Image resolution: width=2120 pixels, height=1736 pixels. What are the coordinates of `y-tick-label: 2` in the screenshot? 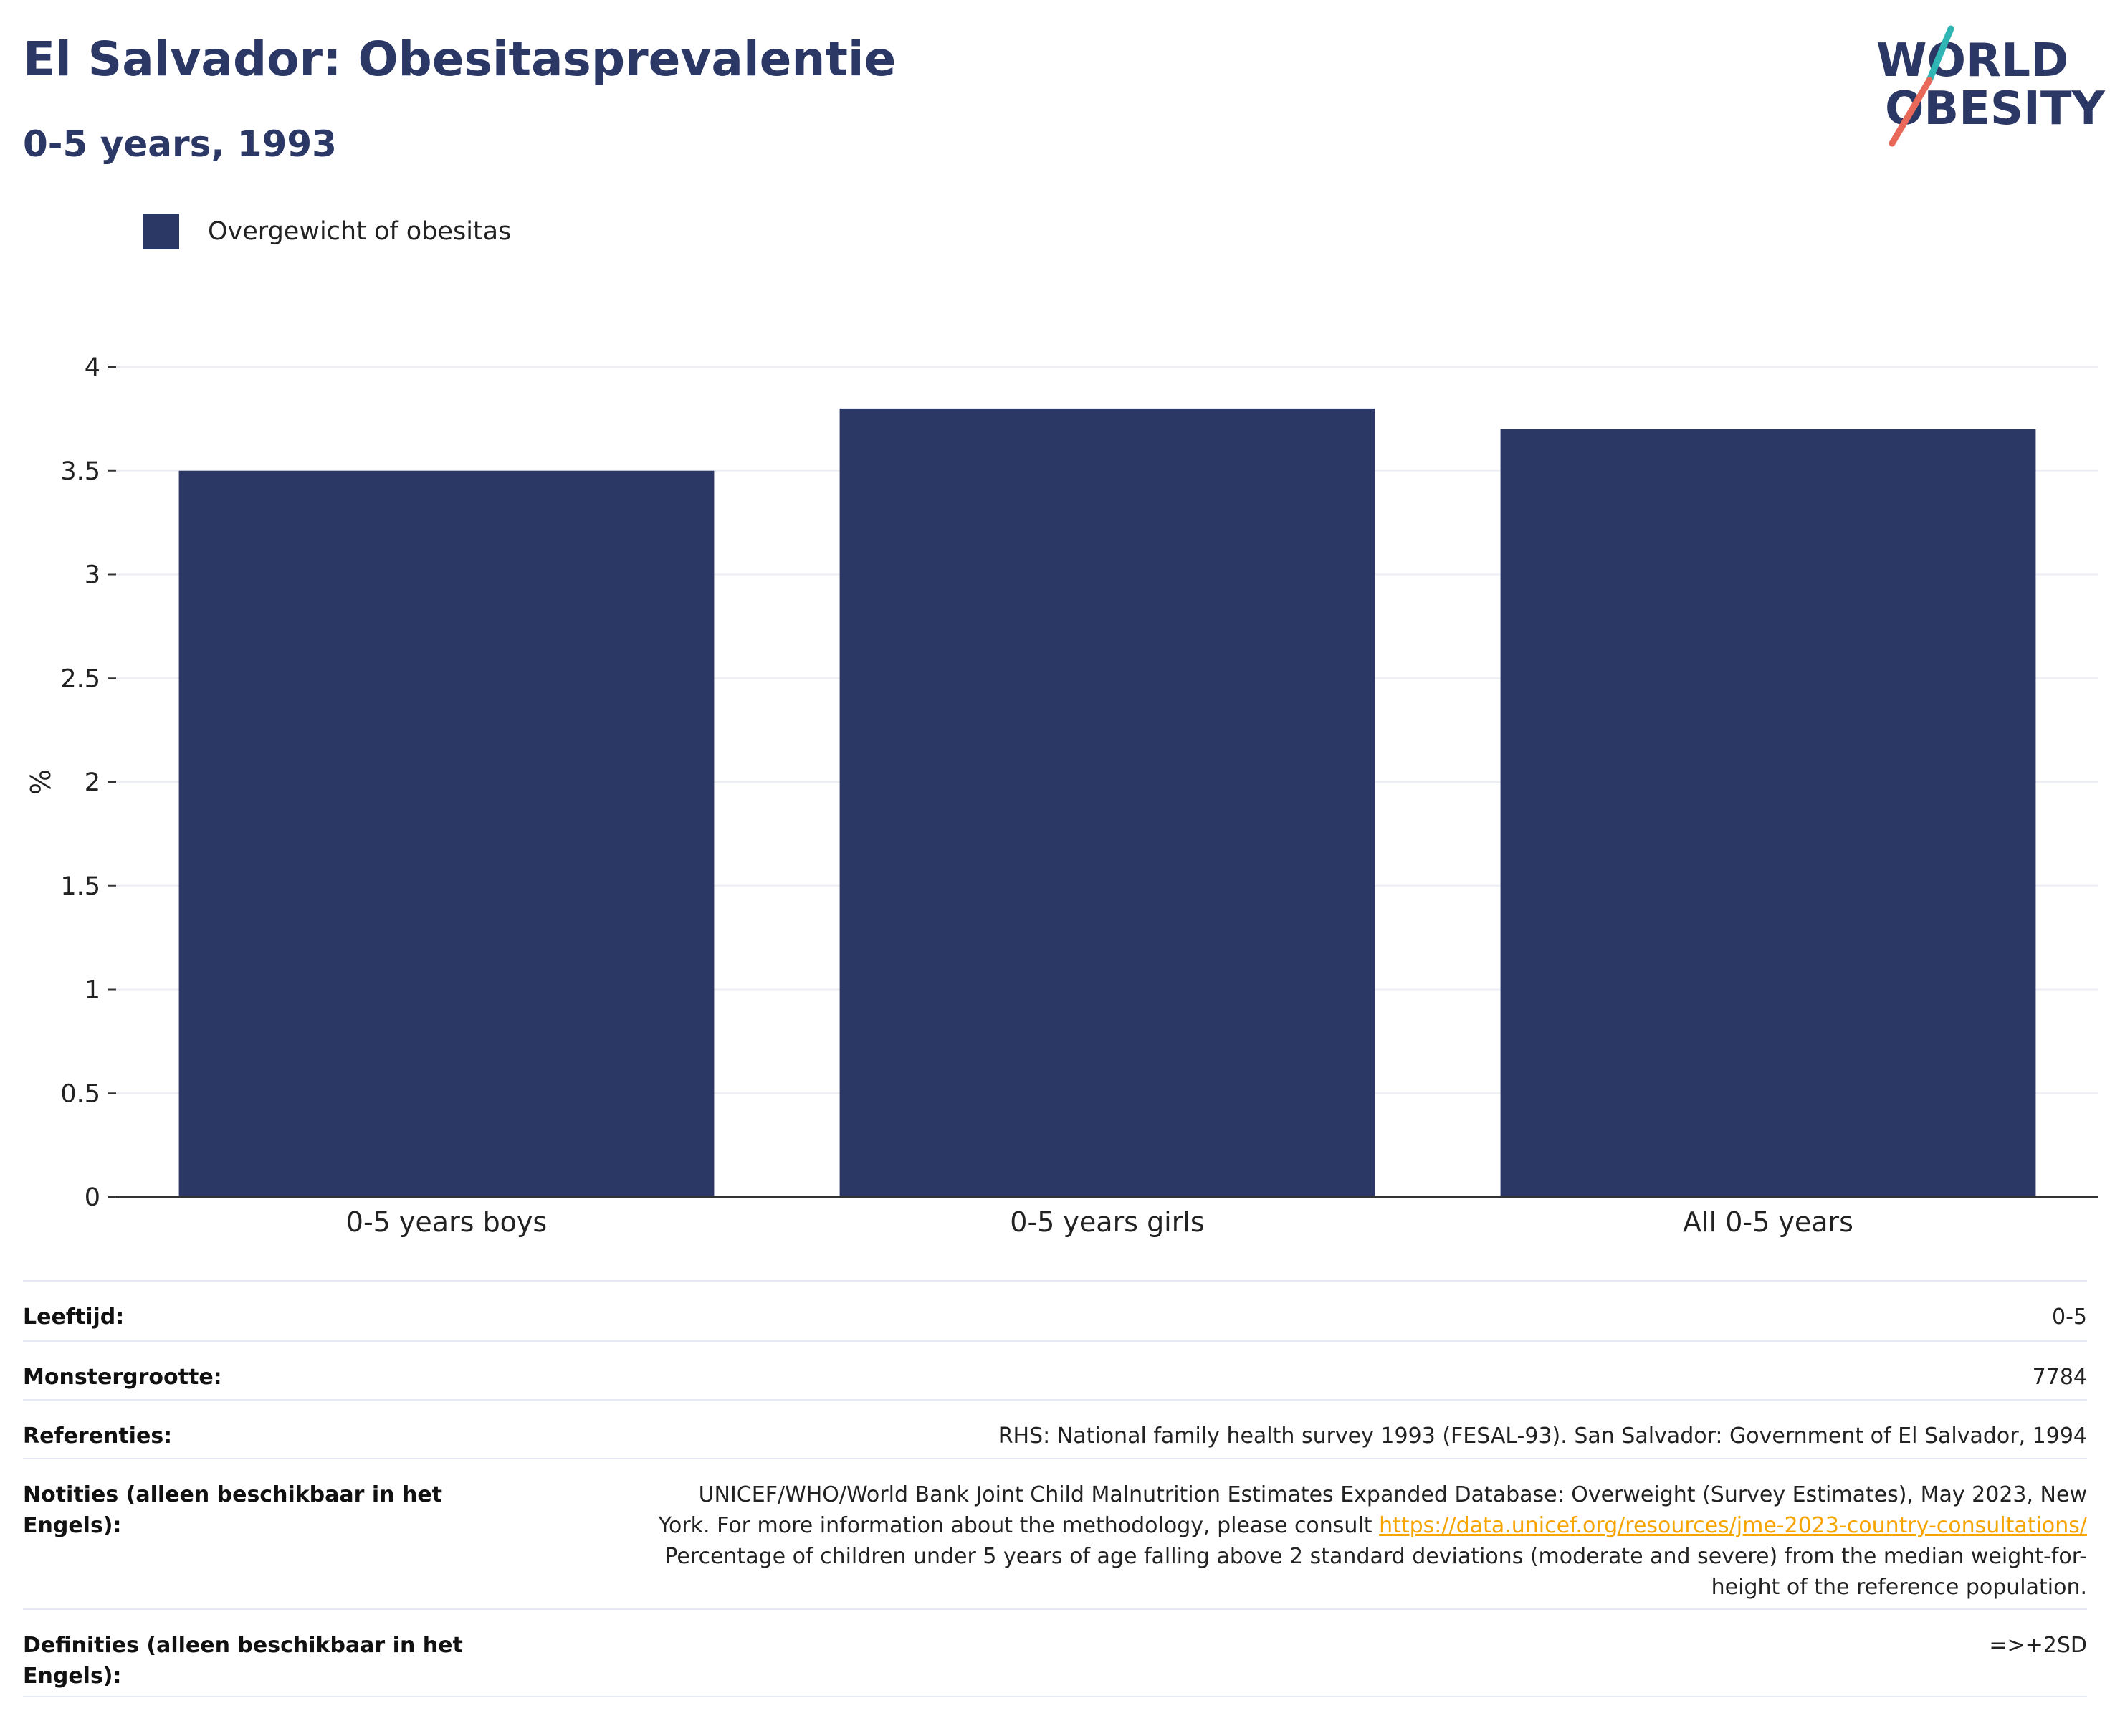 It's located at (93, 783).